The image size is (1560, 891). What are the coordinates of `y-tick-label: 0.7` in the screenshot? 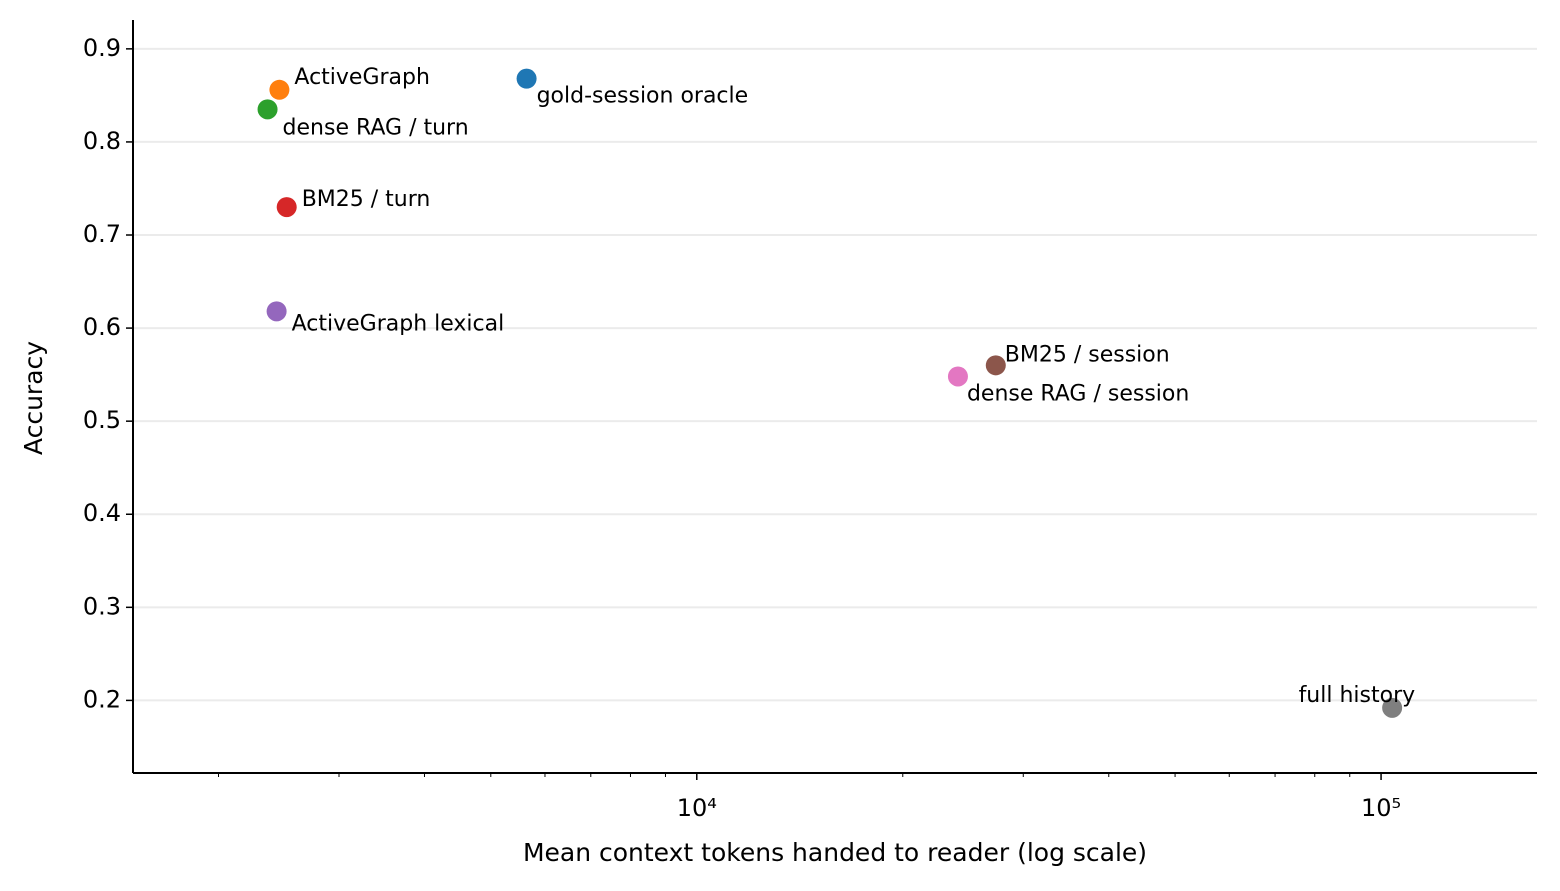 It's located at (102, 234).